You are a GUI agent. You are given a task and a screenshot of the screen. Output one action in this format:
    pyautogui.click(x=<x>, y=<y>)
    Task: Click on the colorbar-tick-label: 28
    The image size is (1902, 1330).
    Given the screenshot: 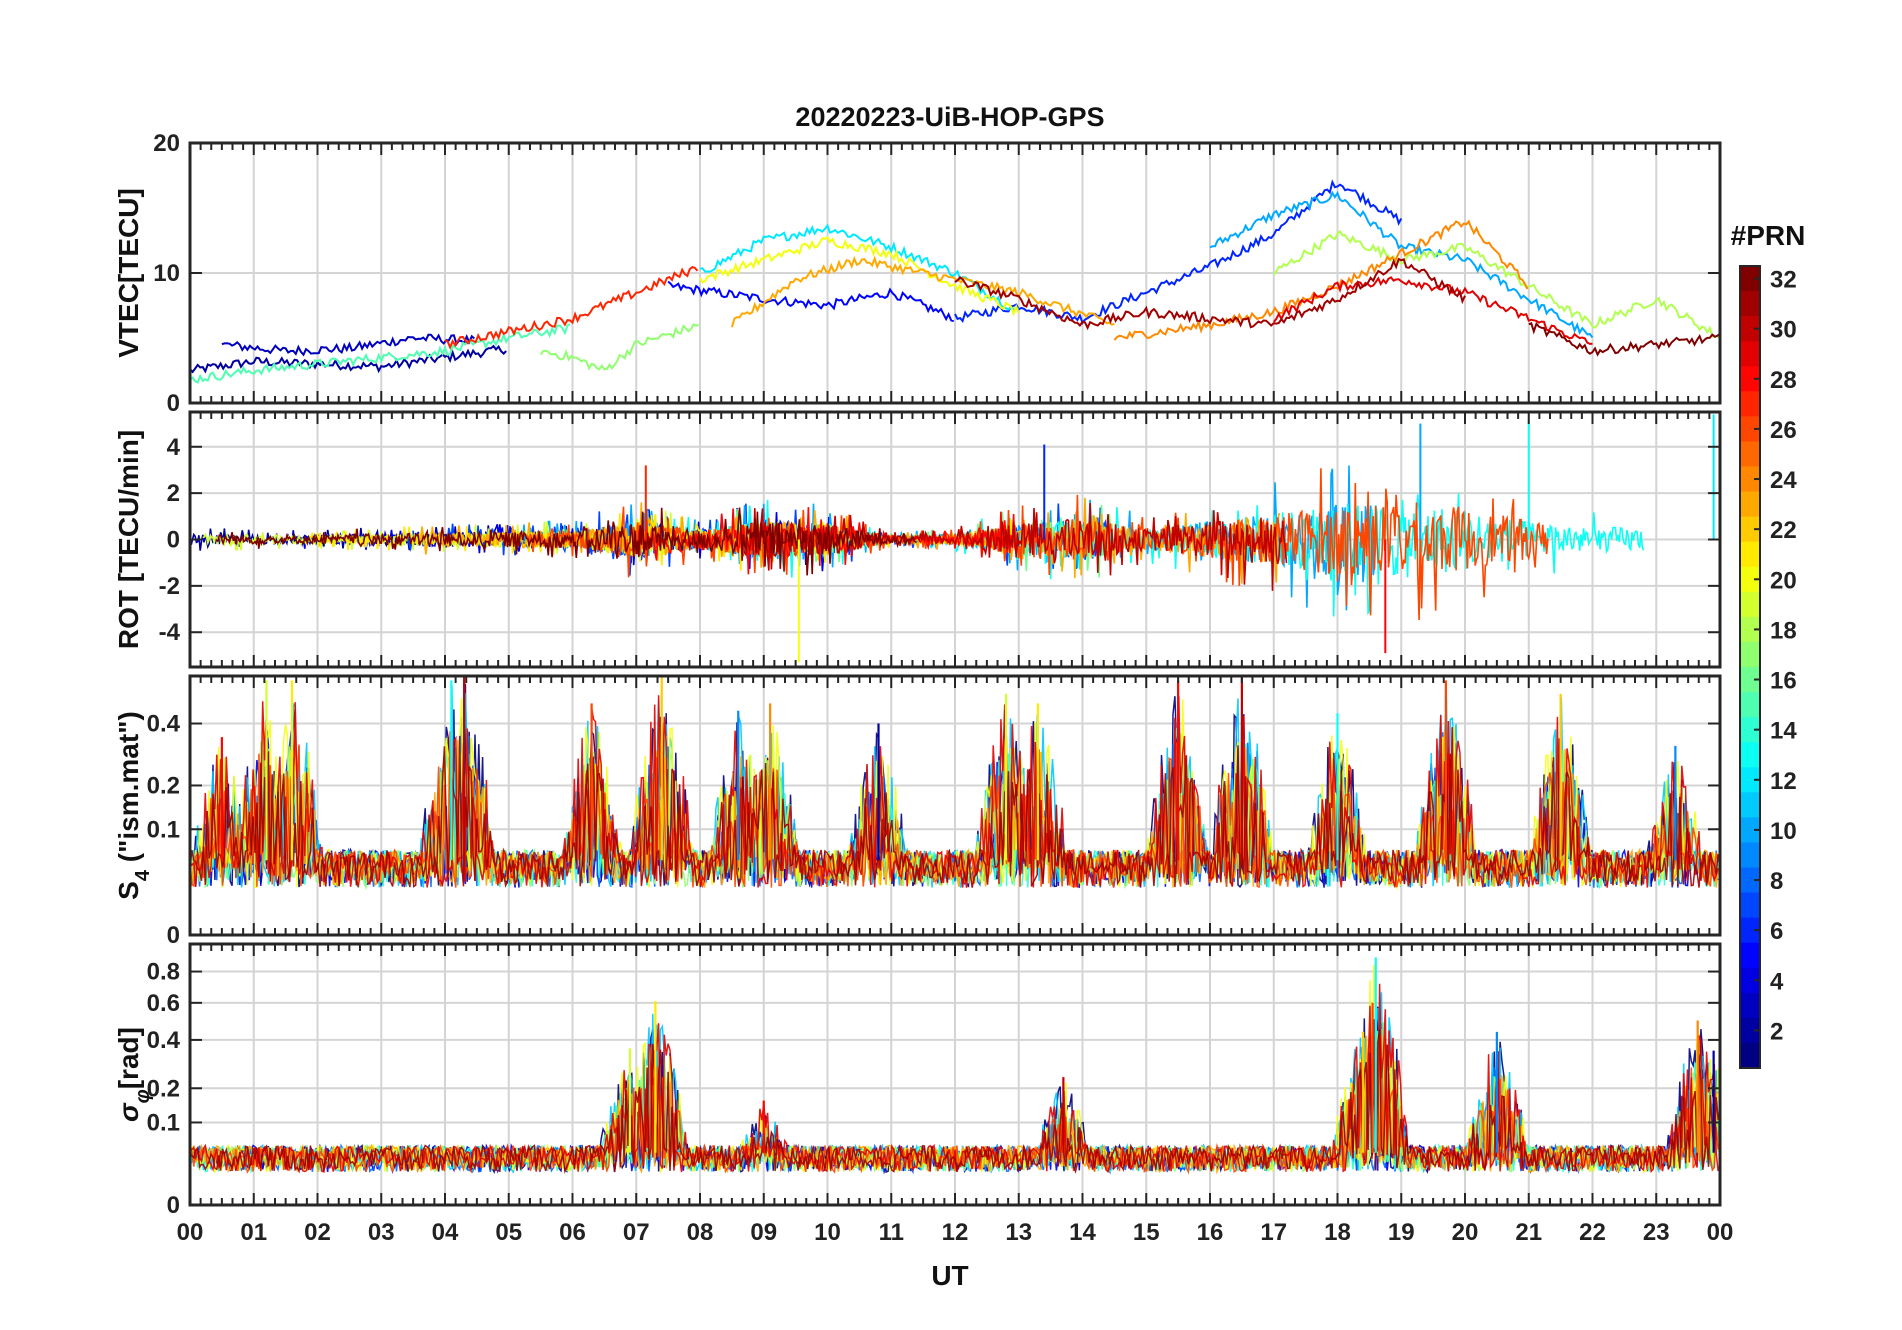 What is the action you would take?
    pyautogui.click(x=1783, y=380)
    